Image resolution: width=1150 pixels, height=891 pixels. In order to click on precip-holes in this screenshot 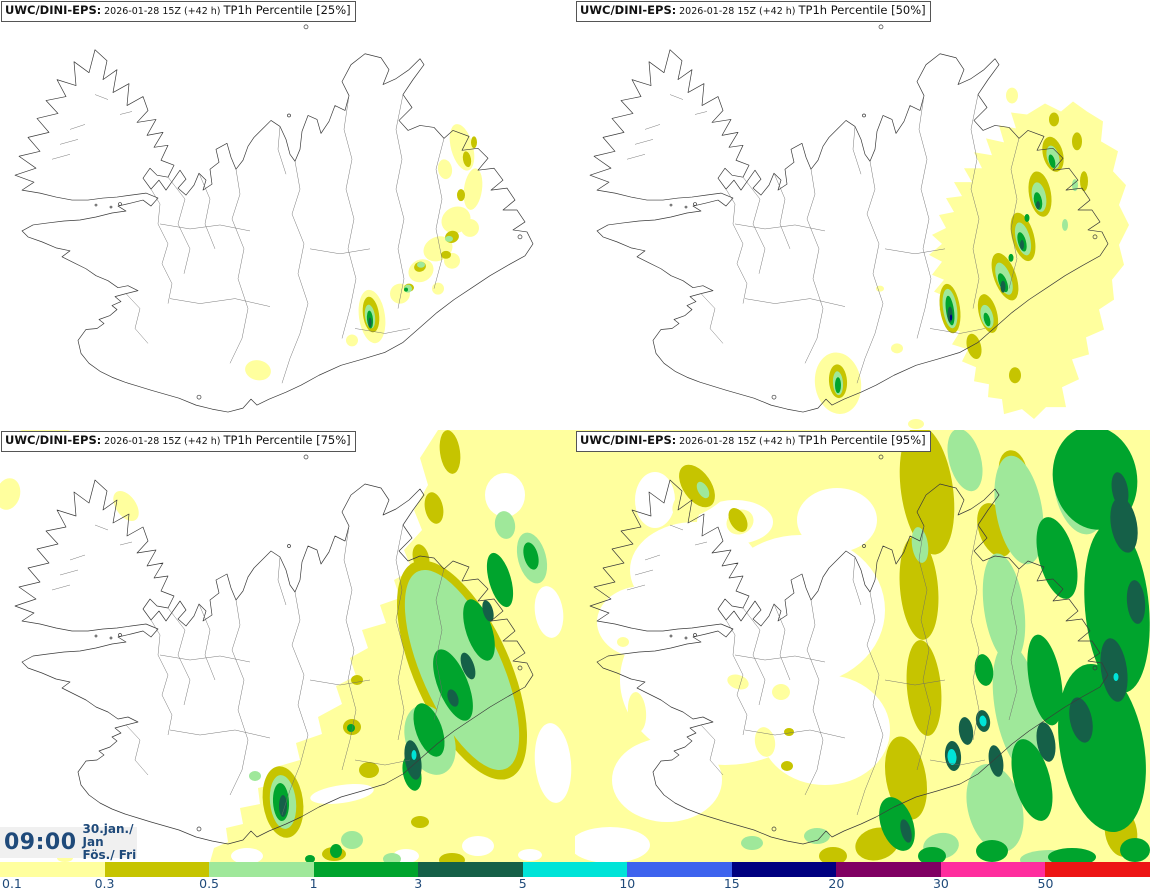, I will do `click(401, 667)`.